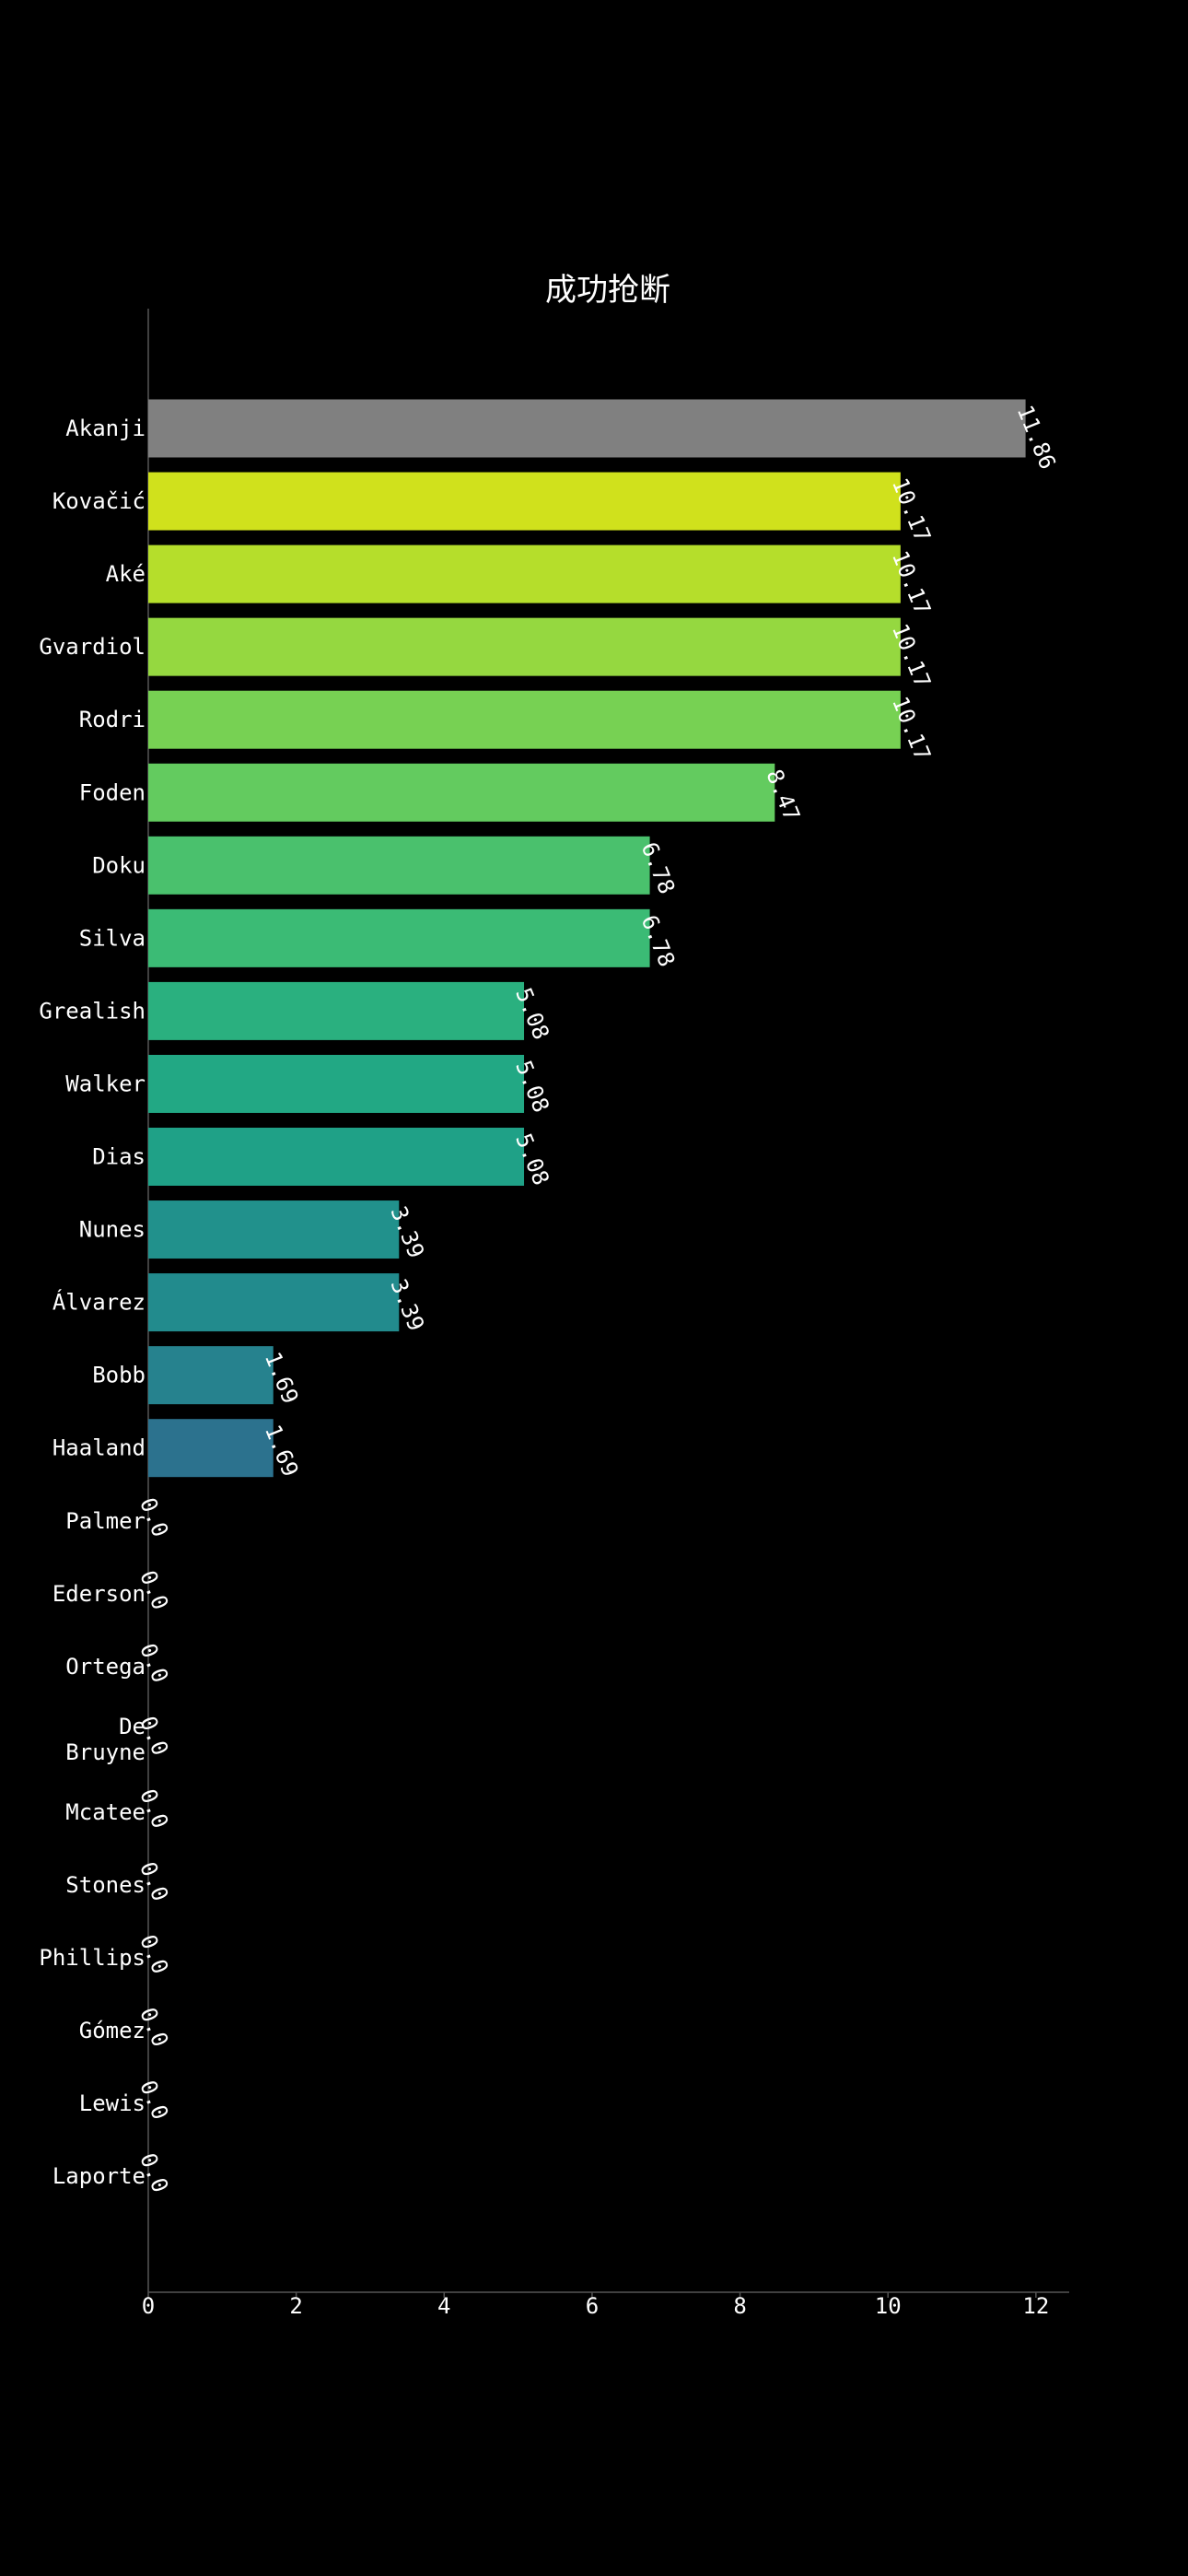 The height and width of the screenshot is (2576, 1188). I want to click on category-label: Rodri, so click(112, 720).